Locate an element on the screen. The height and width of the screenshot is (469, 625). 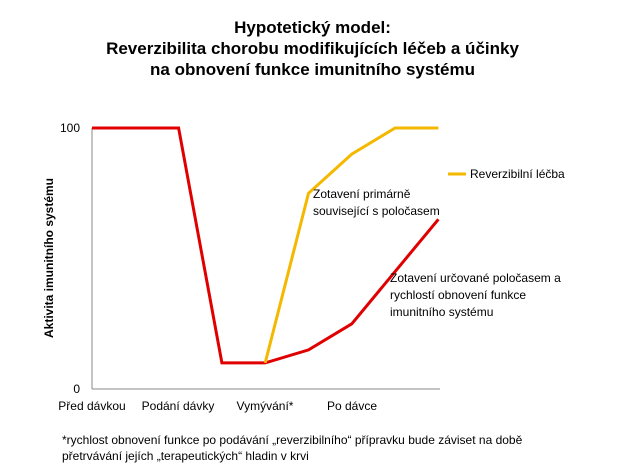
y-tick-label-100: 100 is located at coordinates (70, 128).